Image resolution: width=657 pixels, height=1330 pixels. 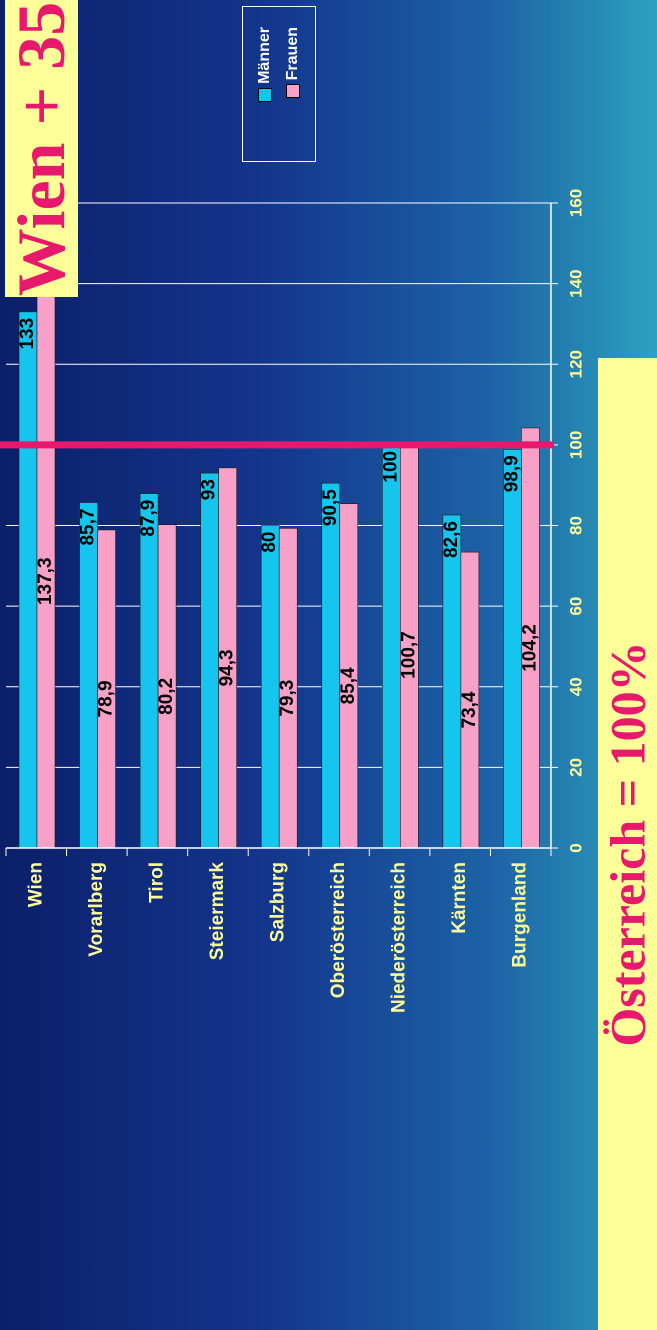 I want to click on data-label-women: 73,4, so click(x=469, y=709).